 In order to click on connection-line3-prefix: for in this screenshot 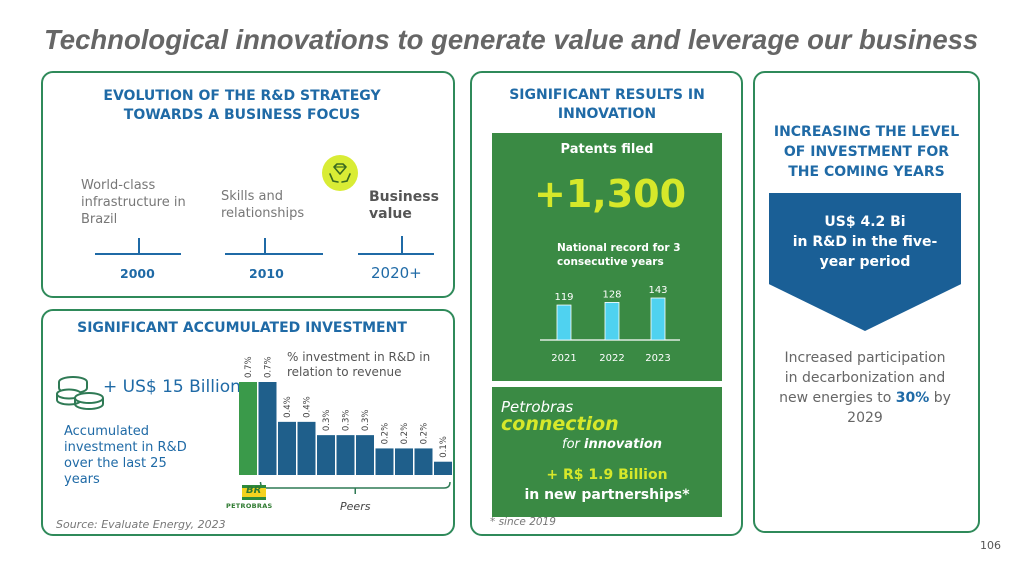, I will do `click(571, 444)`.